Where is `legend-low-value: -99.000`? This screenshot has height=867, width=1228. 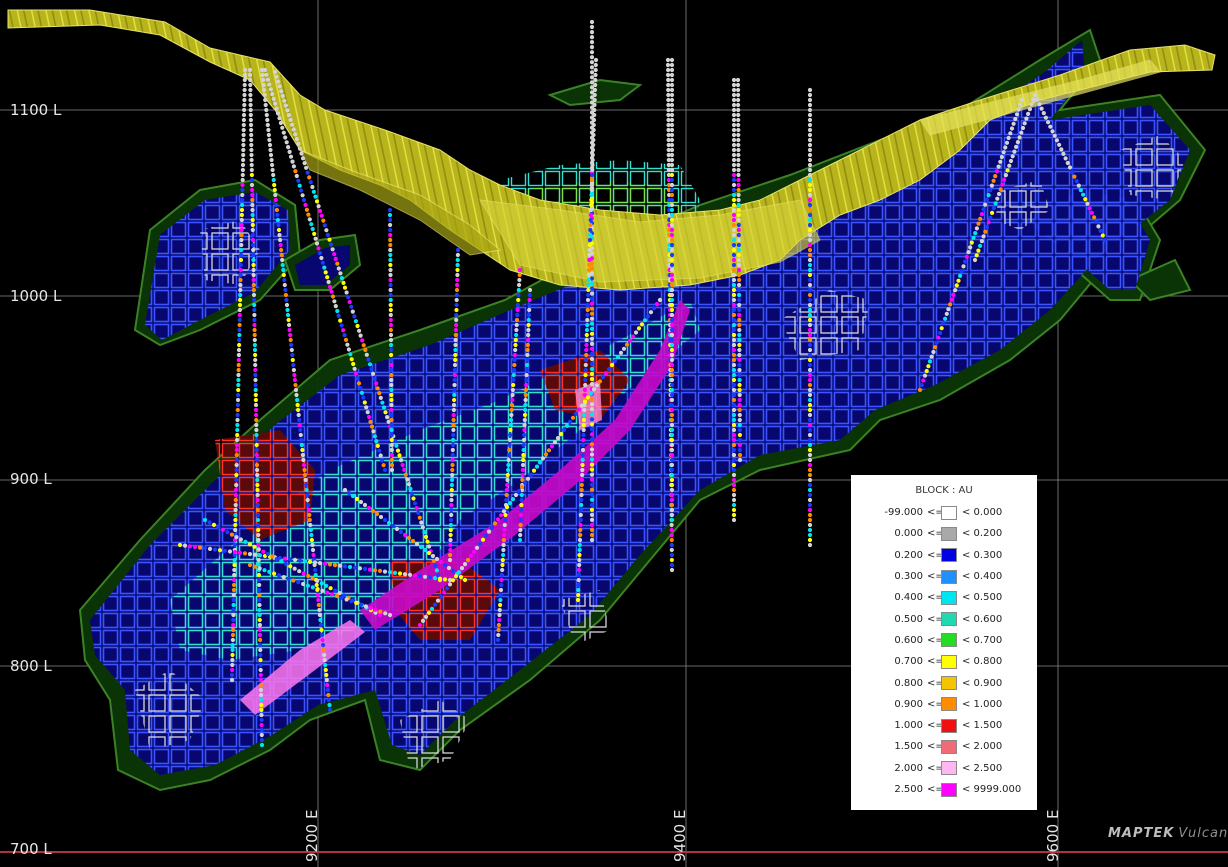 legend-low-value: -99.000 is located at coordinates (903, 513).